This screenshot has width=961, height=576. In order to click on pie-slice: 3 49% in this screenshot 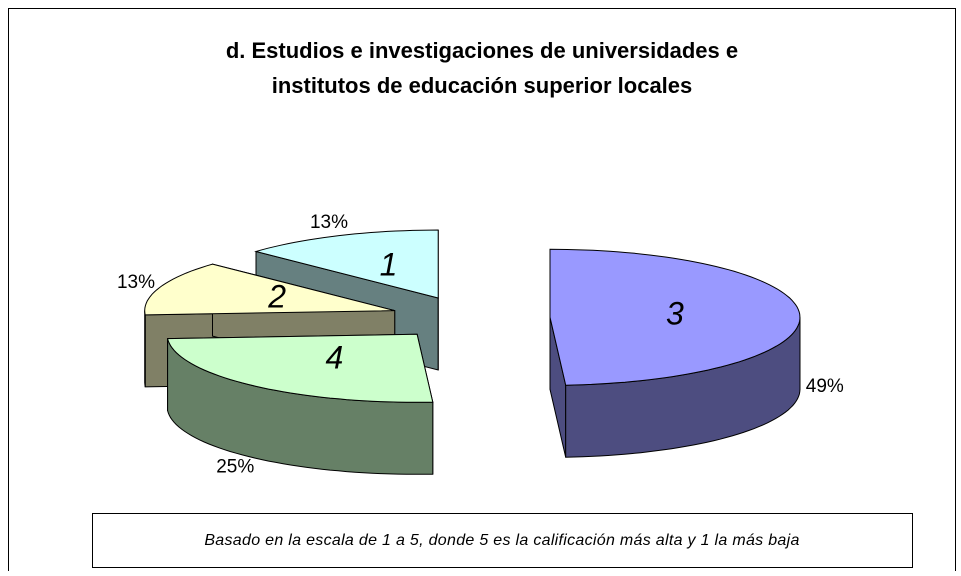, I will do `click(696, 353)`.